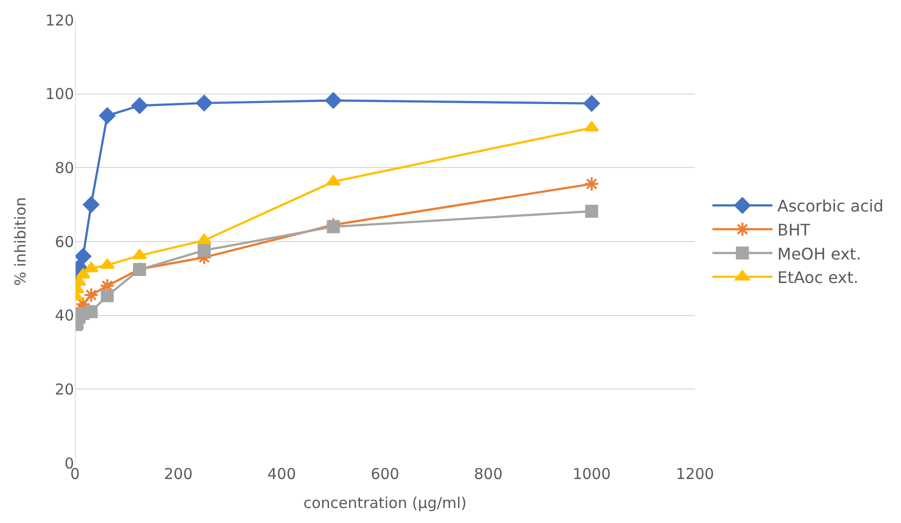 The width and height of the screenshot is (901, 523). Describe the element at coordinates (385, 503) in the screenshot. I see `x-axis-title: concentration (µg/ml)` at that location.